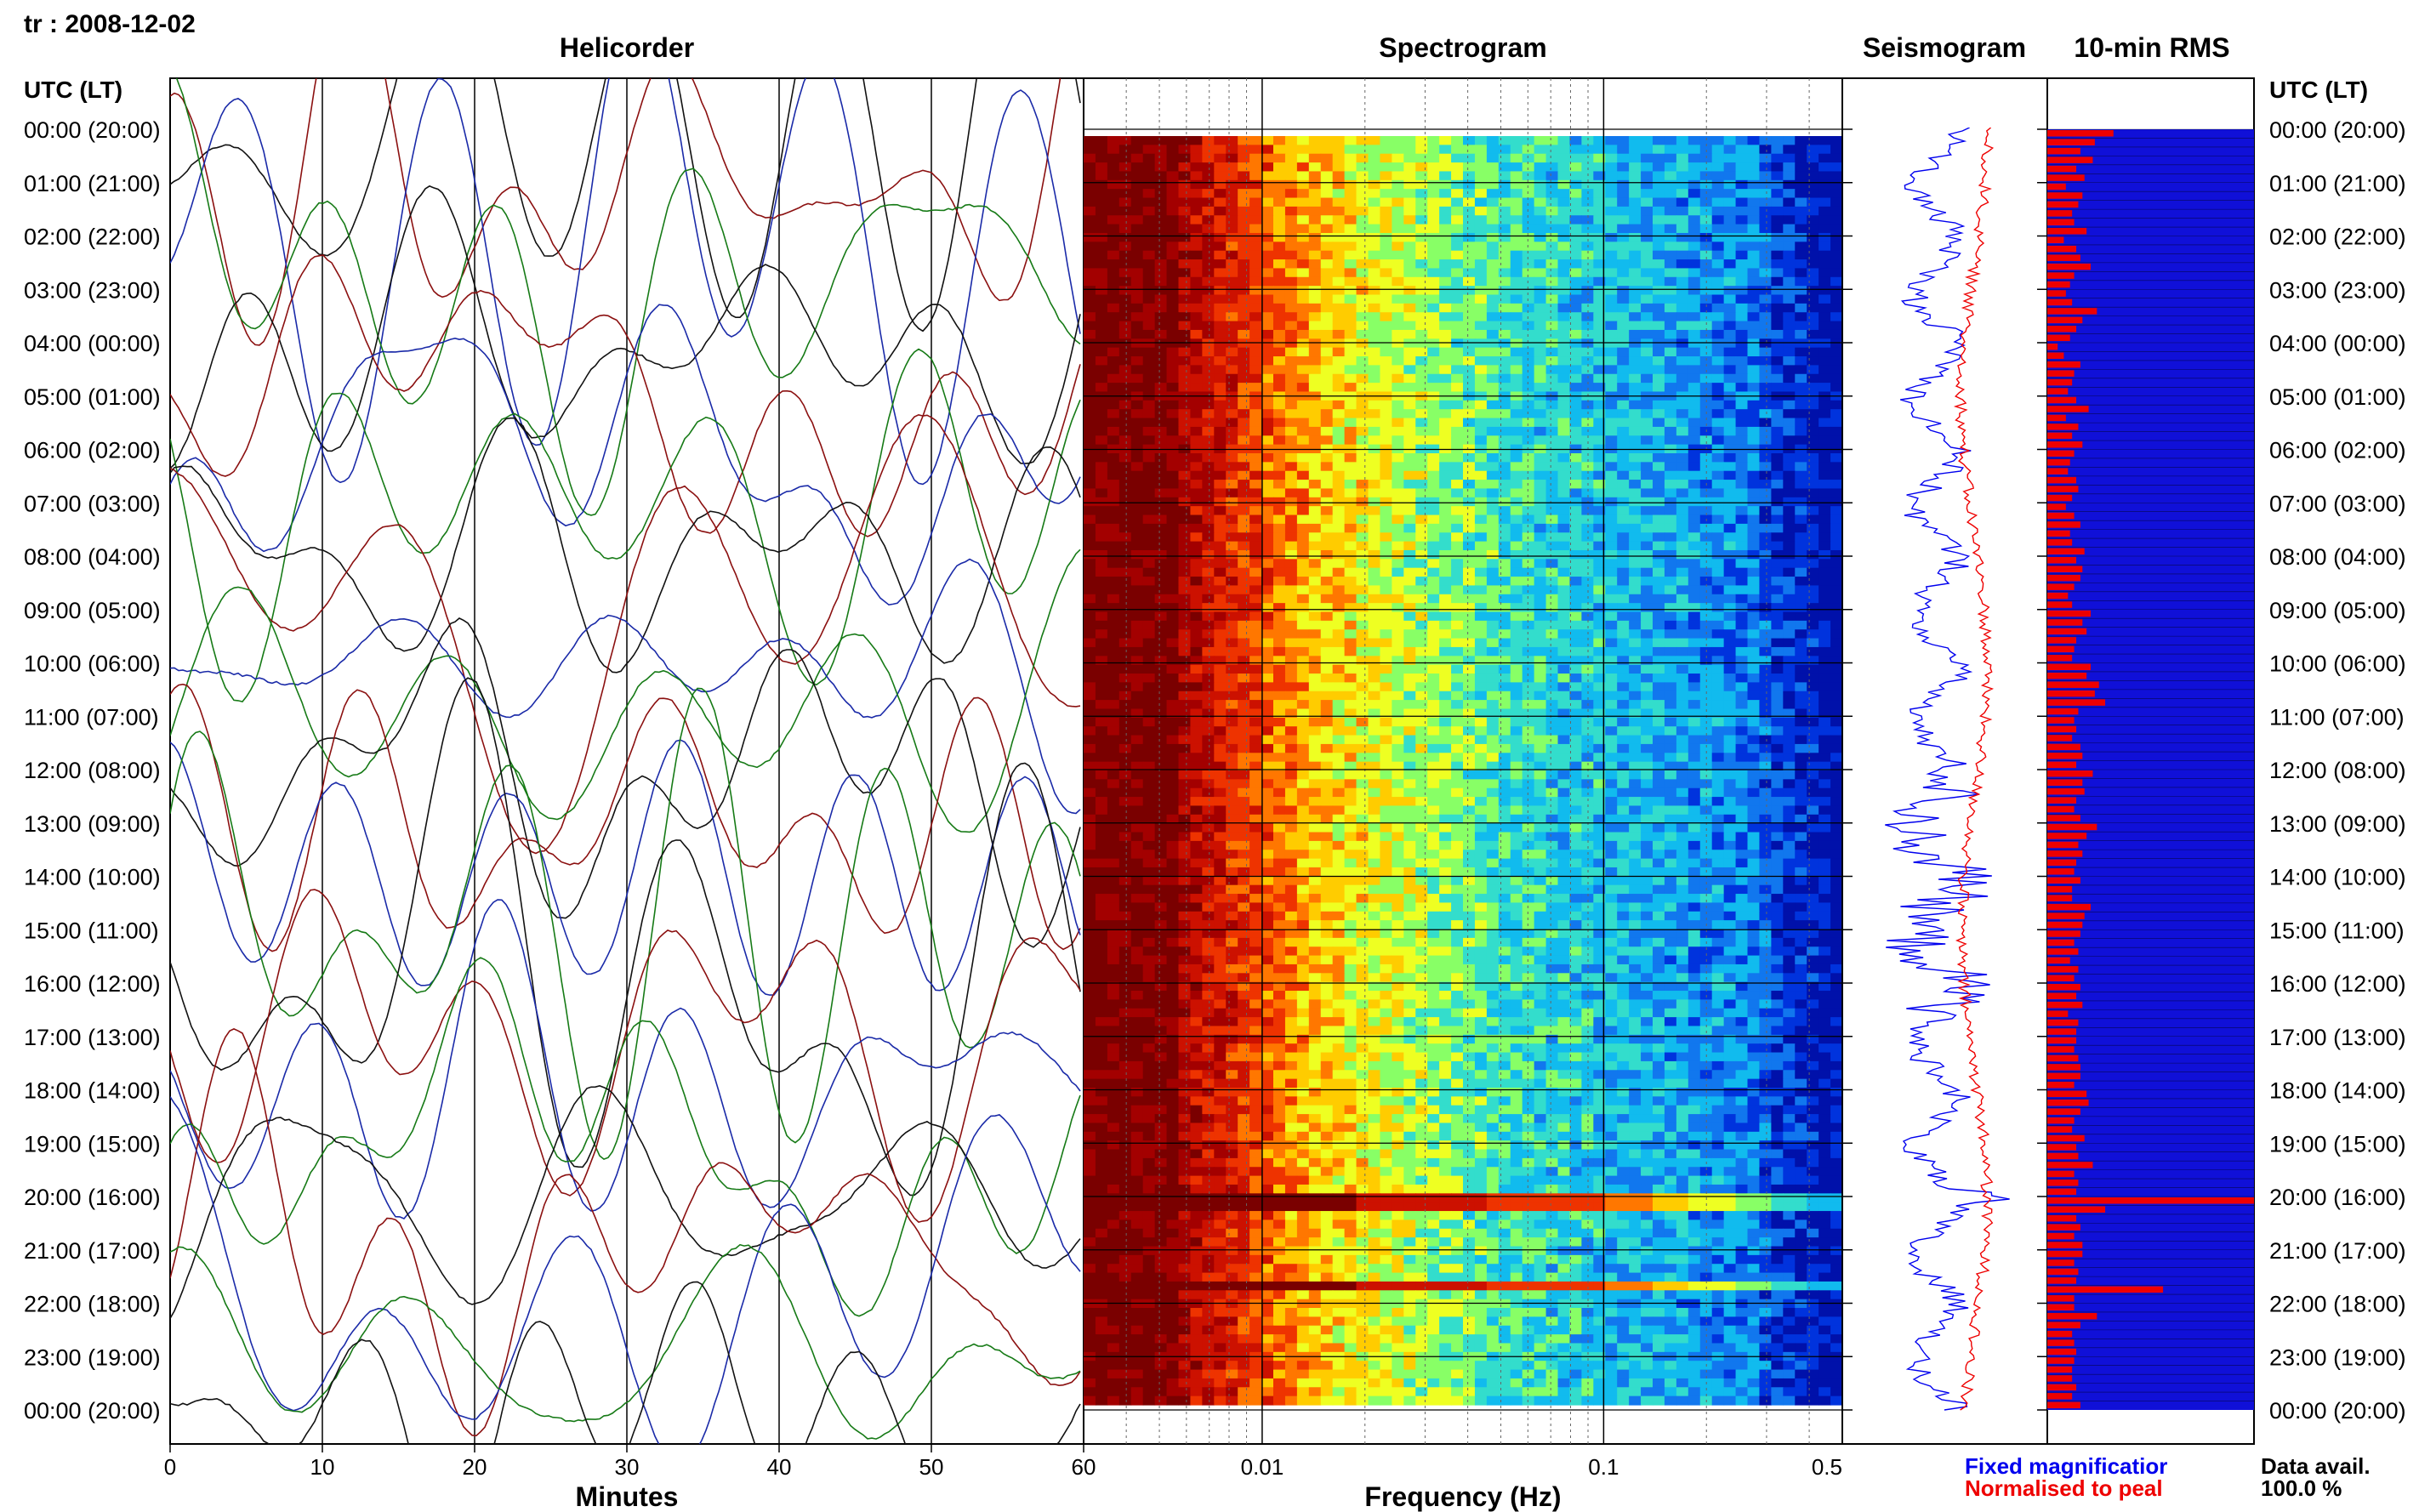  Describe the element at coordinates (625, 634) in the screenshot. I see `helicorder-trace` at that location.